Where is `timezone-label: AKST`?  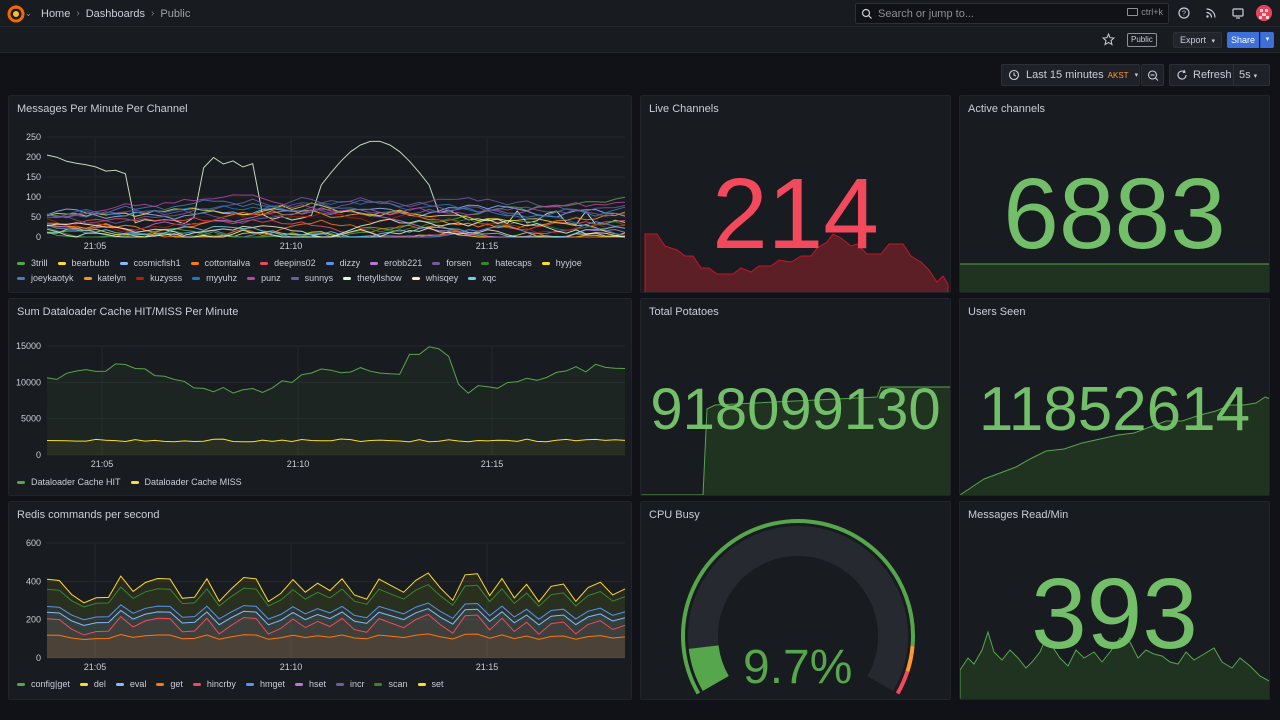
timezone-label: AKST is located at coordinates (1118, 75).